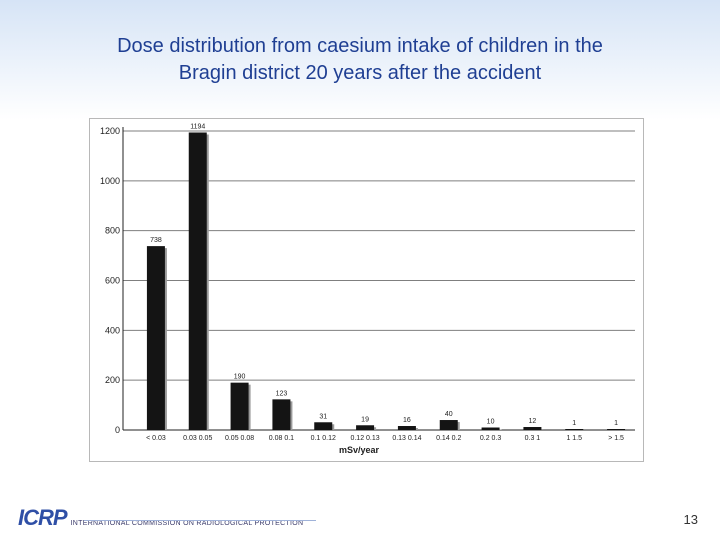  What do you see at coordinates (197, 438) in the screenshot?
I see `x-tick-label-1: 0.03 0.05` at bounding box center [197, 438].